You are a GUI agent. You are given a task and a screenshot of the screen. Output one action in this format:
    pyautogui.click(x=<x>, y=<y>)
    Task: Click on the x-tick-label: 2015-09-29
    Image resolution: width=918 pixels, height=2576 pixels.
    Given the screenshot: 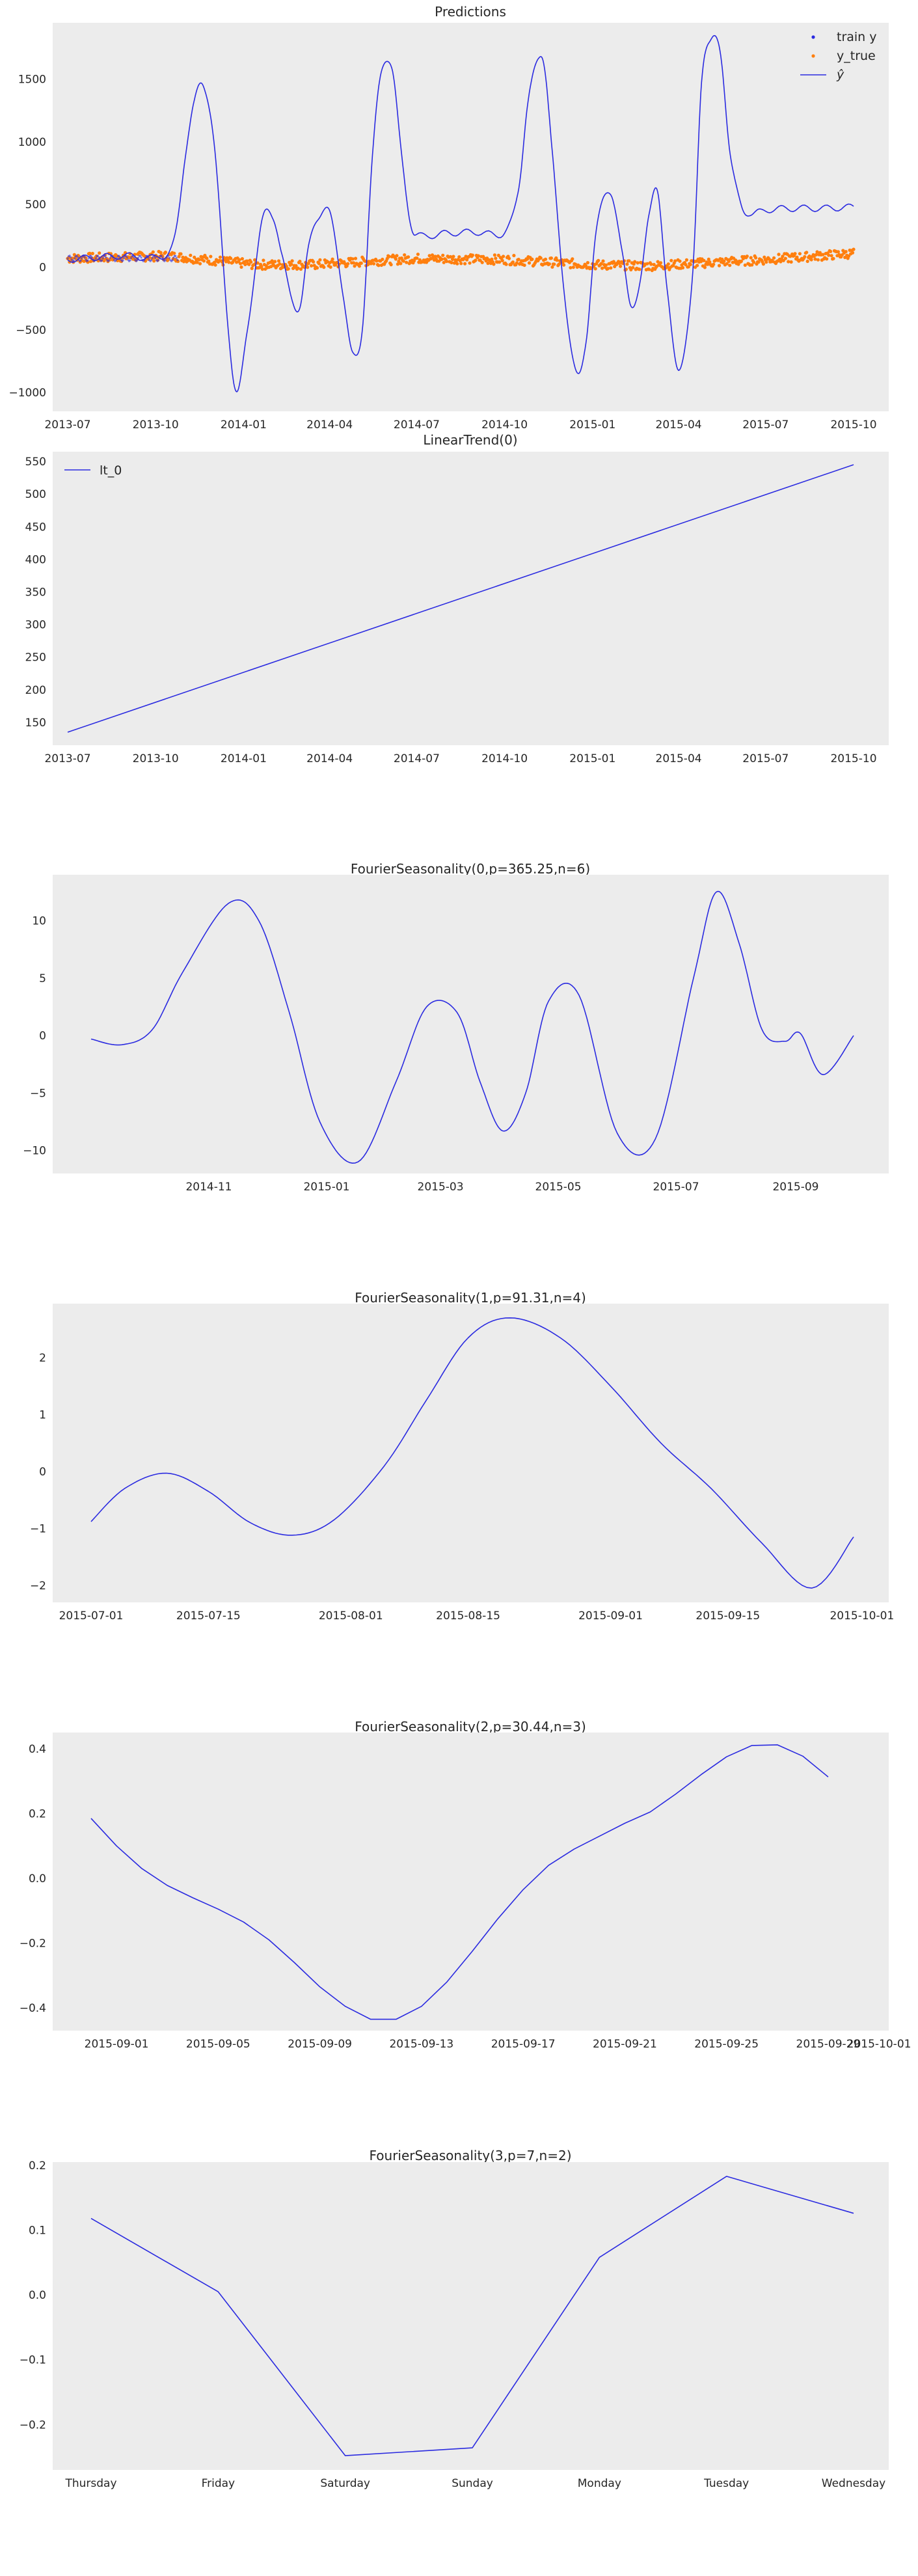 What is the action you would take?
    pyautogui.click(x=828, y=2045)
    